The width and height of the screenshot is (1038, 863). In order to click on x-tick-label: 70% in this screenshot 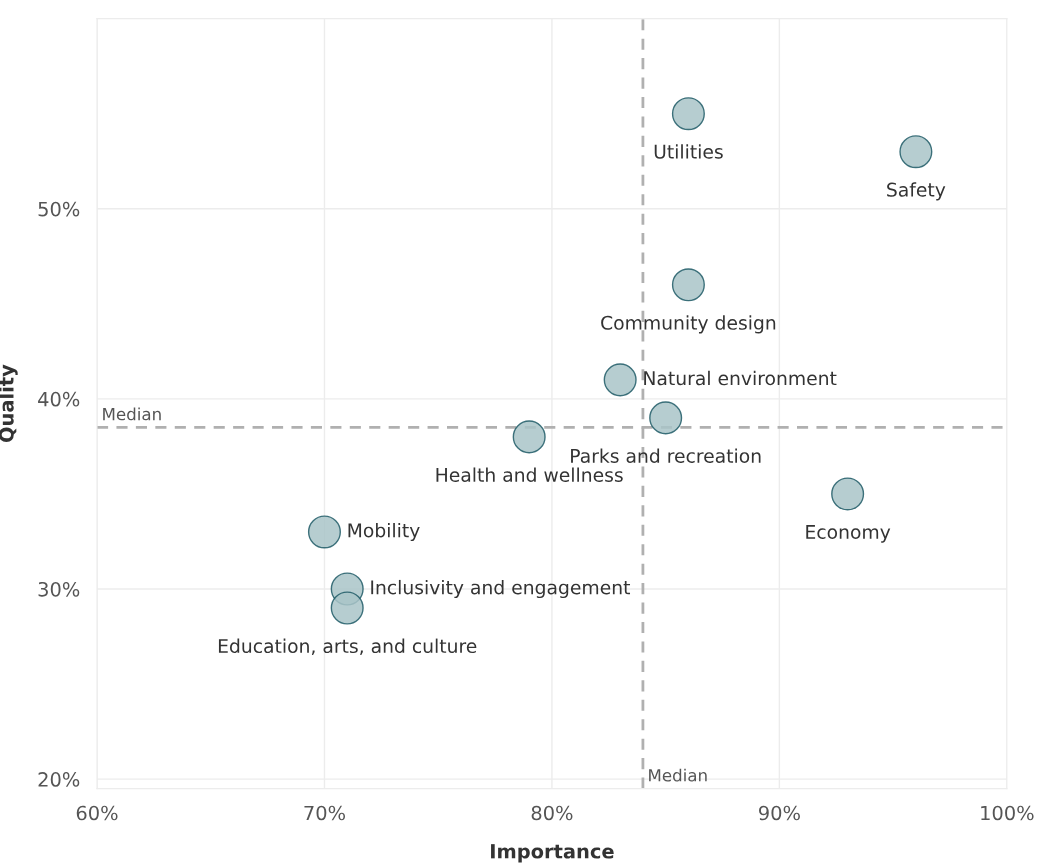, I will do `click(324, 813)`.